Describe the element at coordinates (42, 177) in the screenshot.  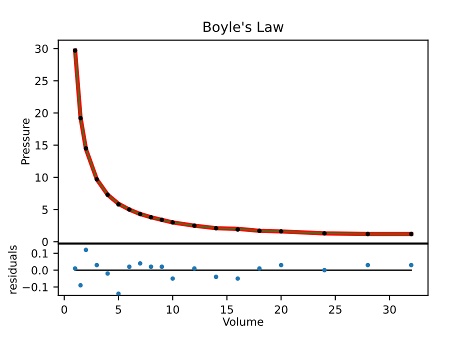
I see `y-tick-label: 10` at that location.